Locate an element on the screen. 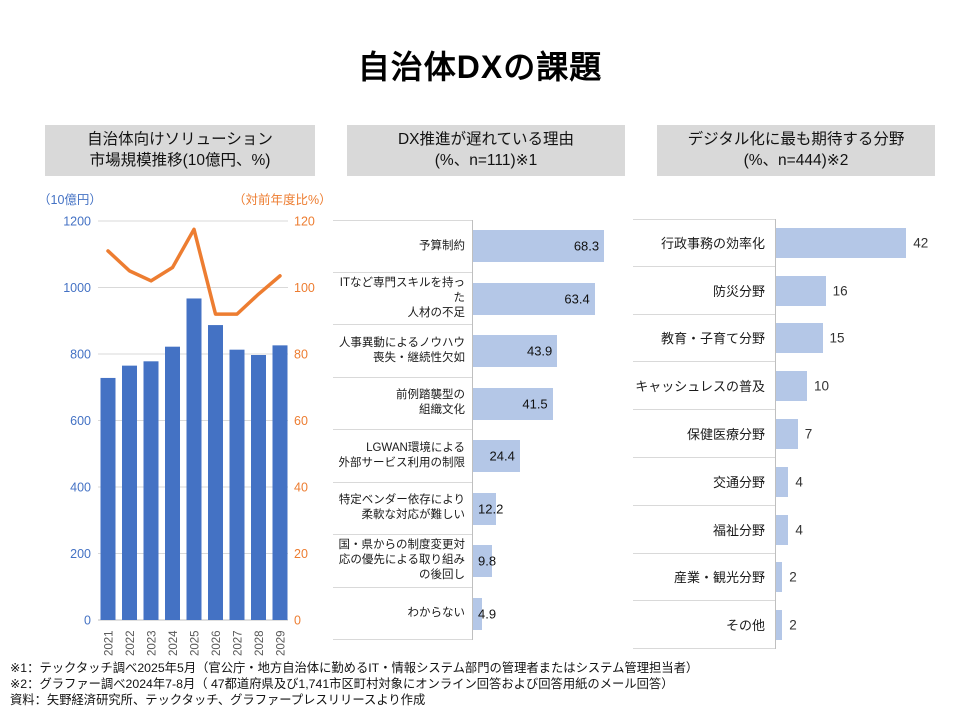  chart-row: ITなど専門スキルを持った 人材の不足 63.4 is located at coordinates (484, 298).